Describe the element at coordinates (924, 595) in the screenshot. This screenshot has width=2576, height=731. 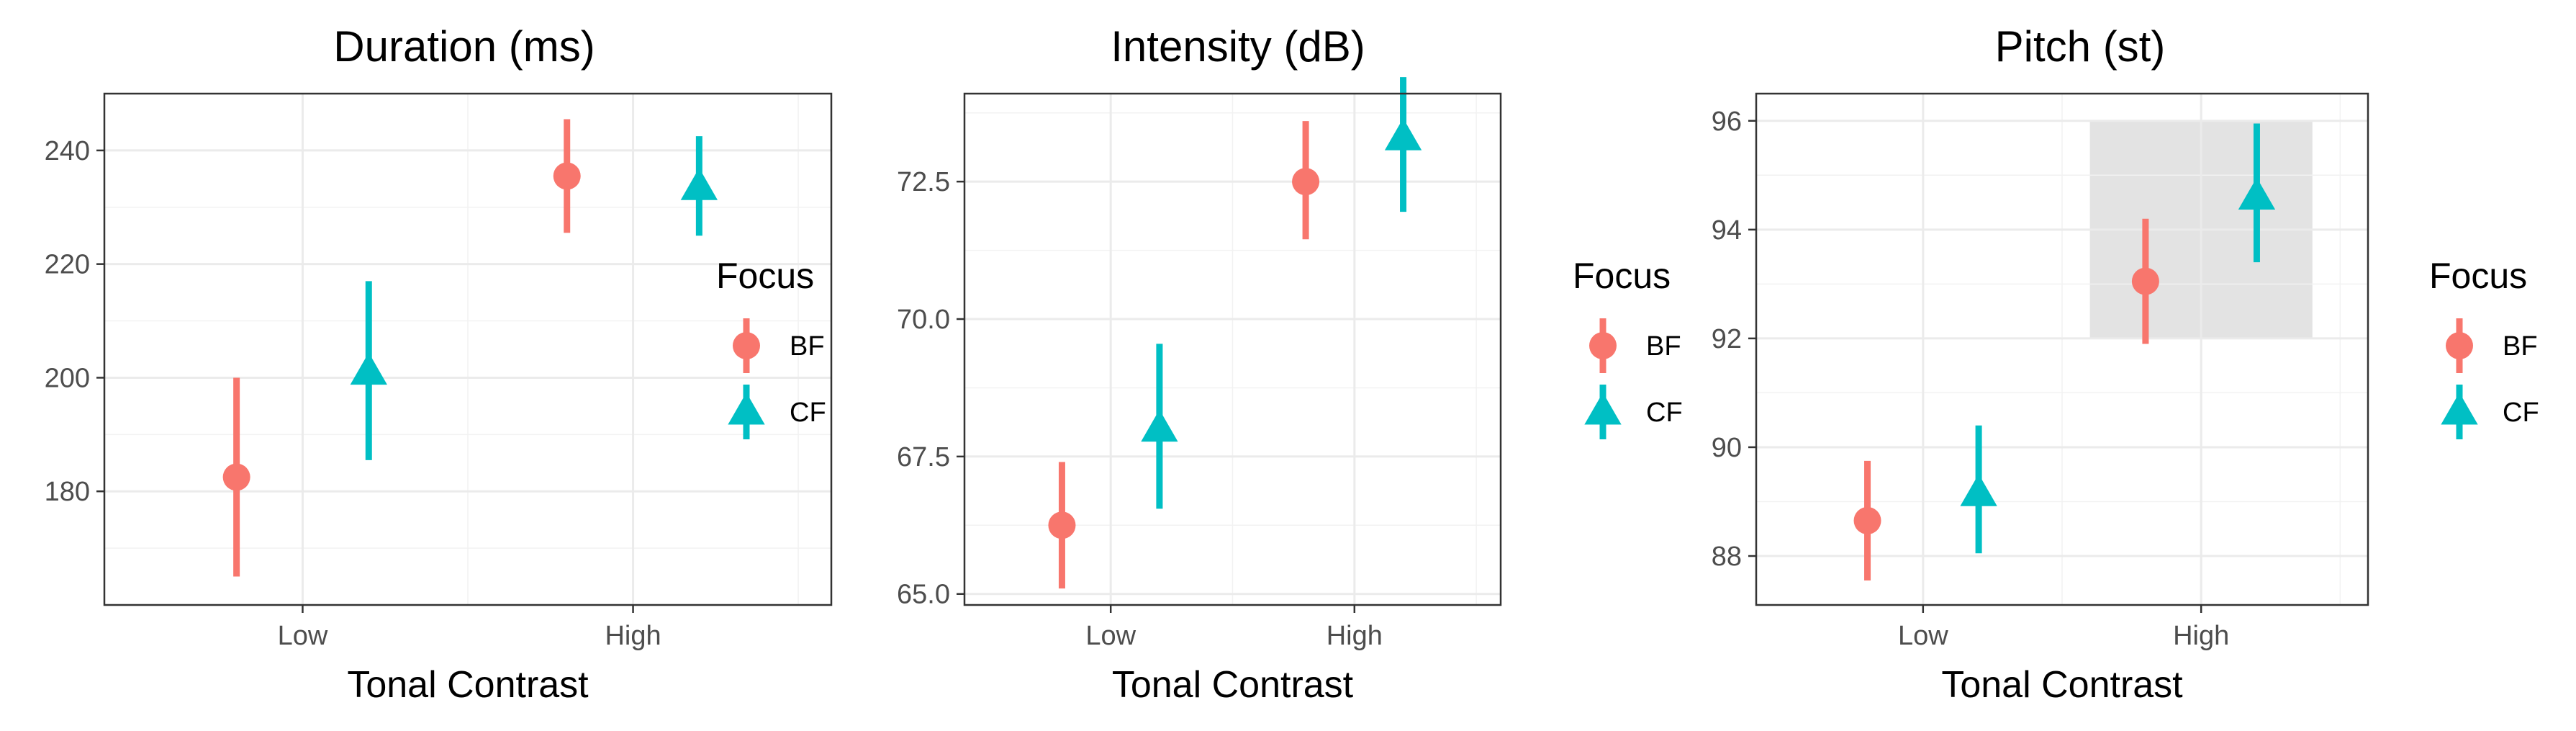
I see `y-tick-label: 65.0` at that location.